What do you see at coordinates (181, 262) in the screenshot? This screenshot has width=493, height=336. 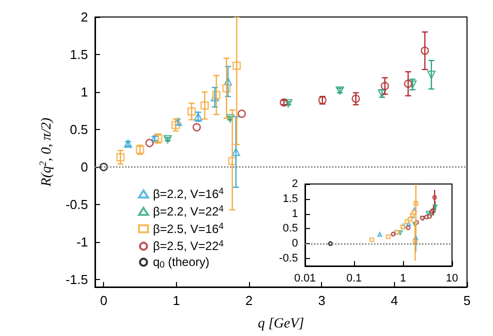 I see `legend-label: q0 (theory)` at bounding box center [181, 262].